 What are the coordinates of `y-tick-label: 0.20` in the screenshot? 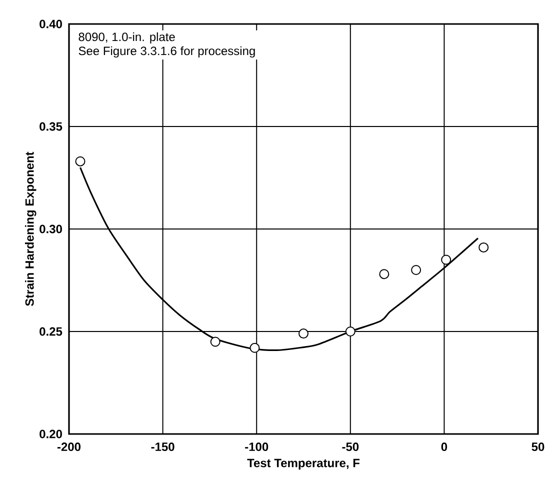 It's located at (51, 434).